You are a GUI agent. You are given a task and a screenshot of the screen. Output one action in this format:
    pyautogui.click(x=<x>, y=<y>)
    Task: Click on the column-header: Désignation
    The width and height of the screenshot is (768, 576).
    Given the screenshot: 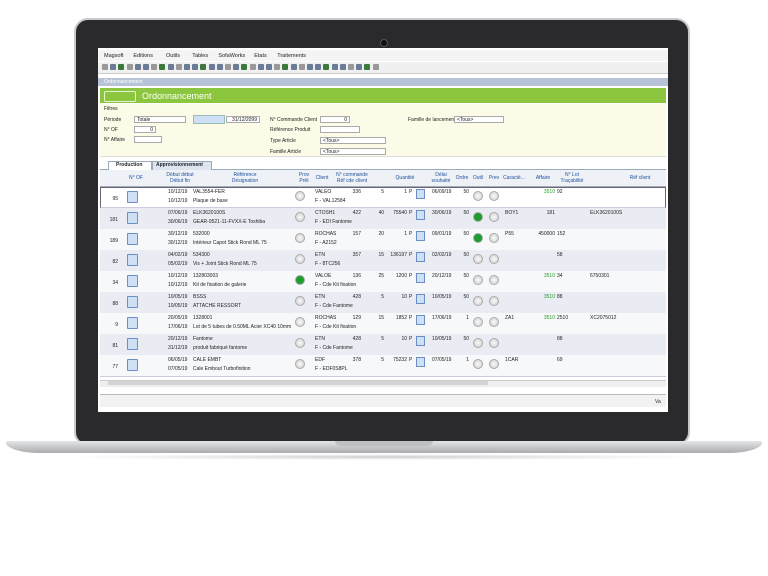 What is the action you would take?
    pyautogui.click(x=245, y=181)
    